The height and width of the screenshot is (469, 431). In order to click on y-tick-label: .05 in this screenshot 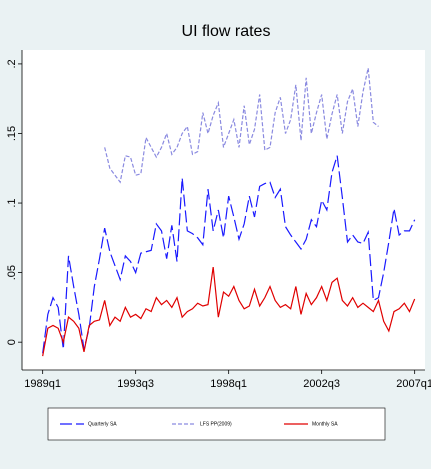, I will do `click(12, 272)`.